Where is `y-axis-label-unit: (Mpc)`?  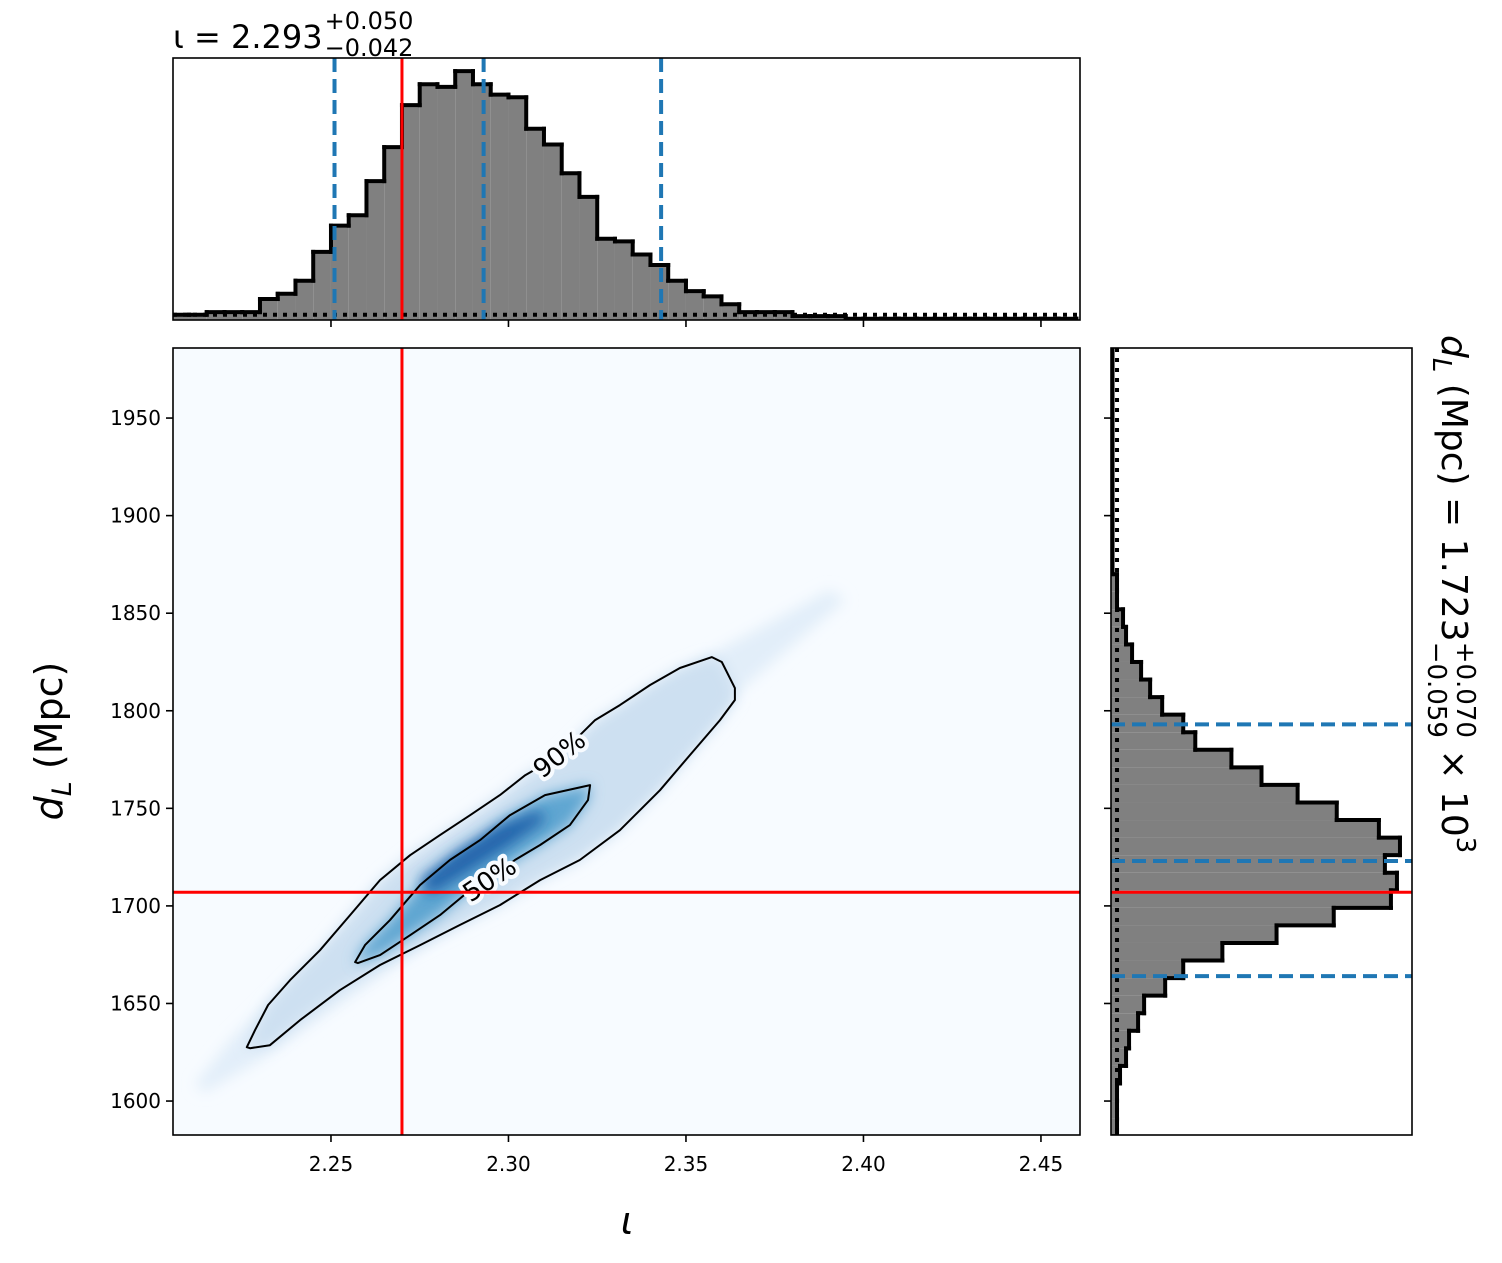 y-axis-label-unit: (Mpc) is located at coordinates (49, 722).